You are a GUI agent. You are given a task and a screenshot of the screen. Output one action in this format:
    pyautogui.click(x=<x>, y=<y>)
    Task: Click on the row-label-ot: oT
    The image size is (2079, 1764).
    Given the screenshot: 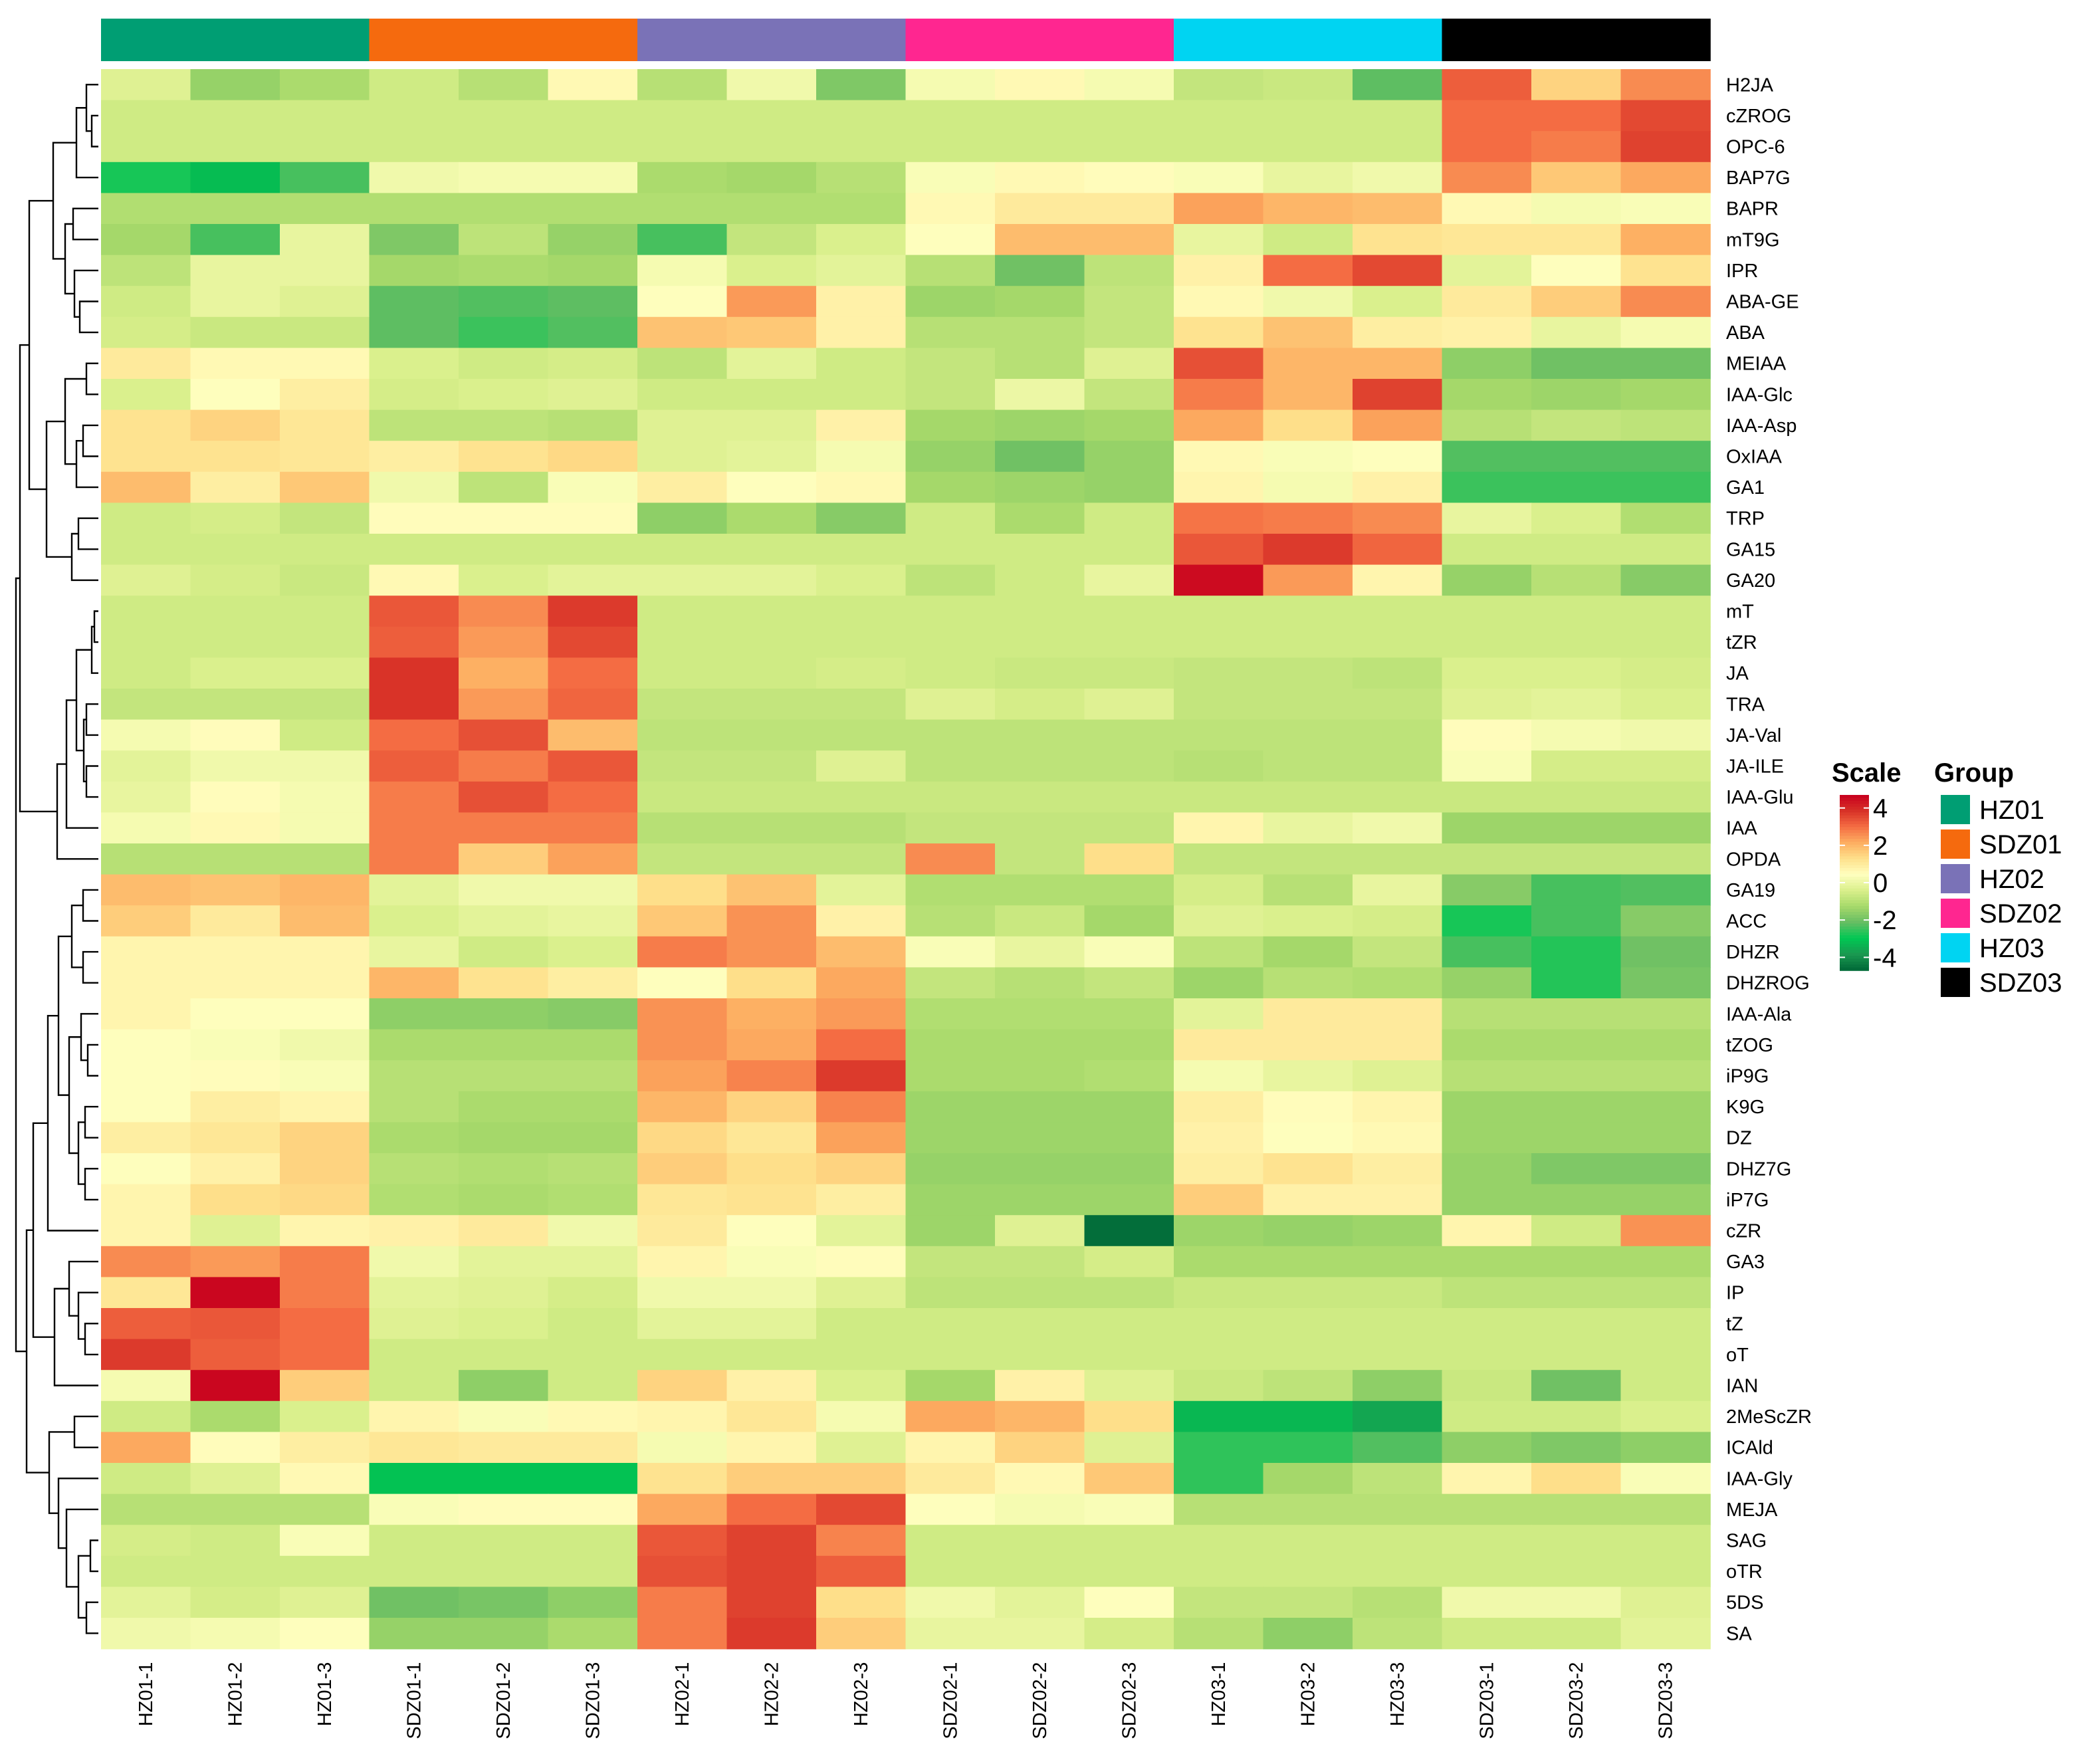 What is the action you would take?
    pyautogui.click(x=1737, y=1356)
    